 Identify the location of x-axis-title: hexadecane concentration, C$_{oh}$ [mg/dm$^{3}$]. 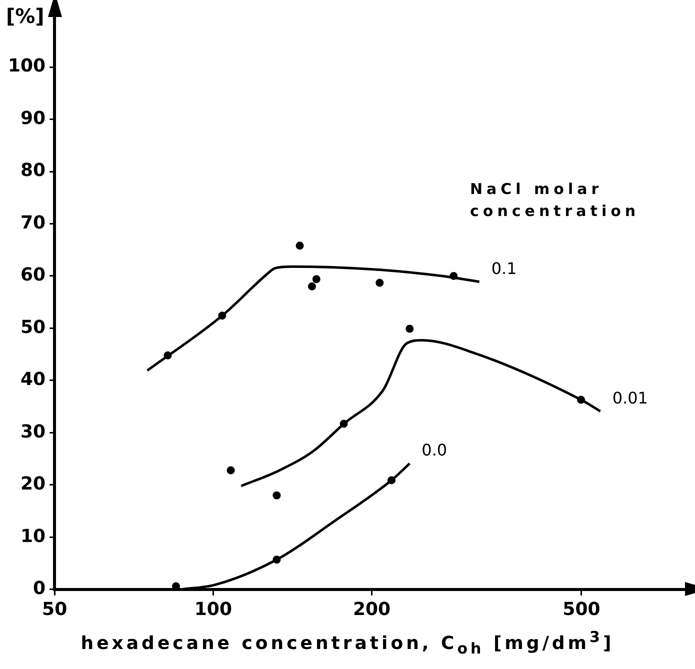
(348, 643).